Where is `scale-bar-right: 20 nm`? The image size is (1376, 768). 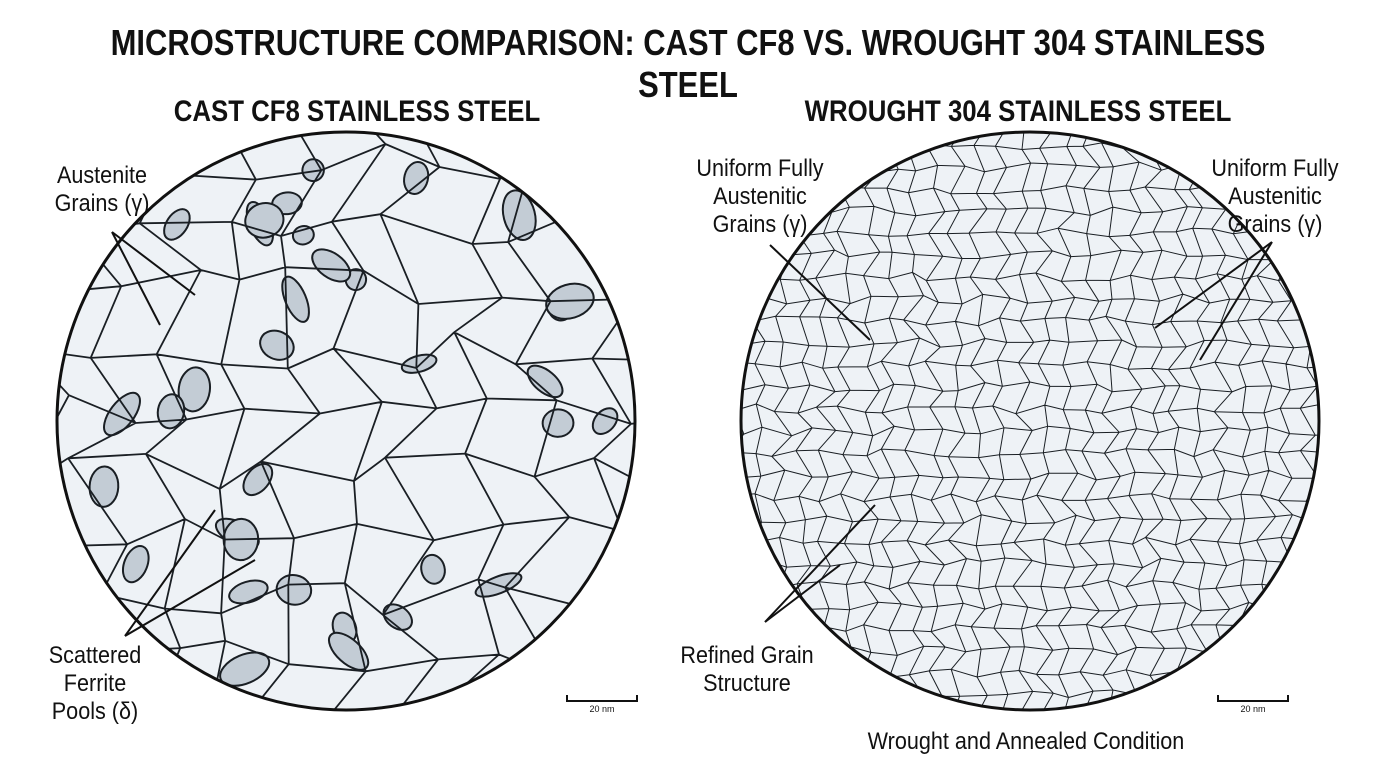
scale-bar-right: 20 nm is located at coordinates (1253, 704).